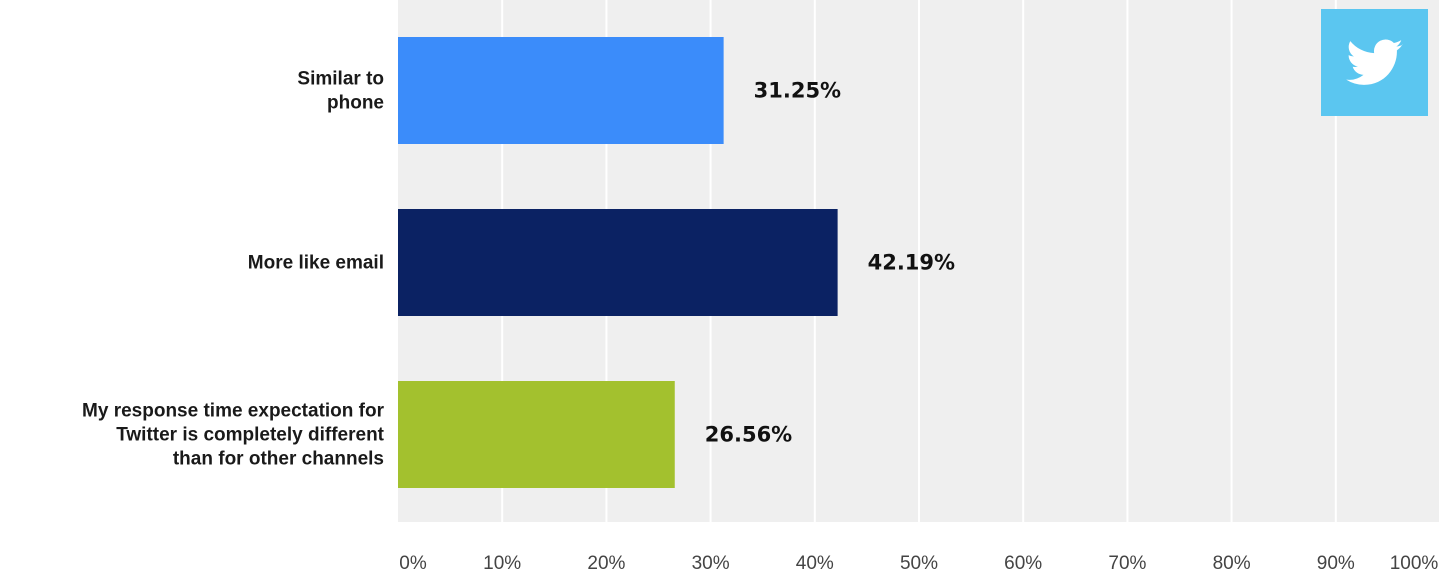  I want to click on x-tick-label-90: 90%, so click(1336, 563).